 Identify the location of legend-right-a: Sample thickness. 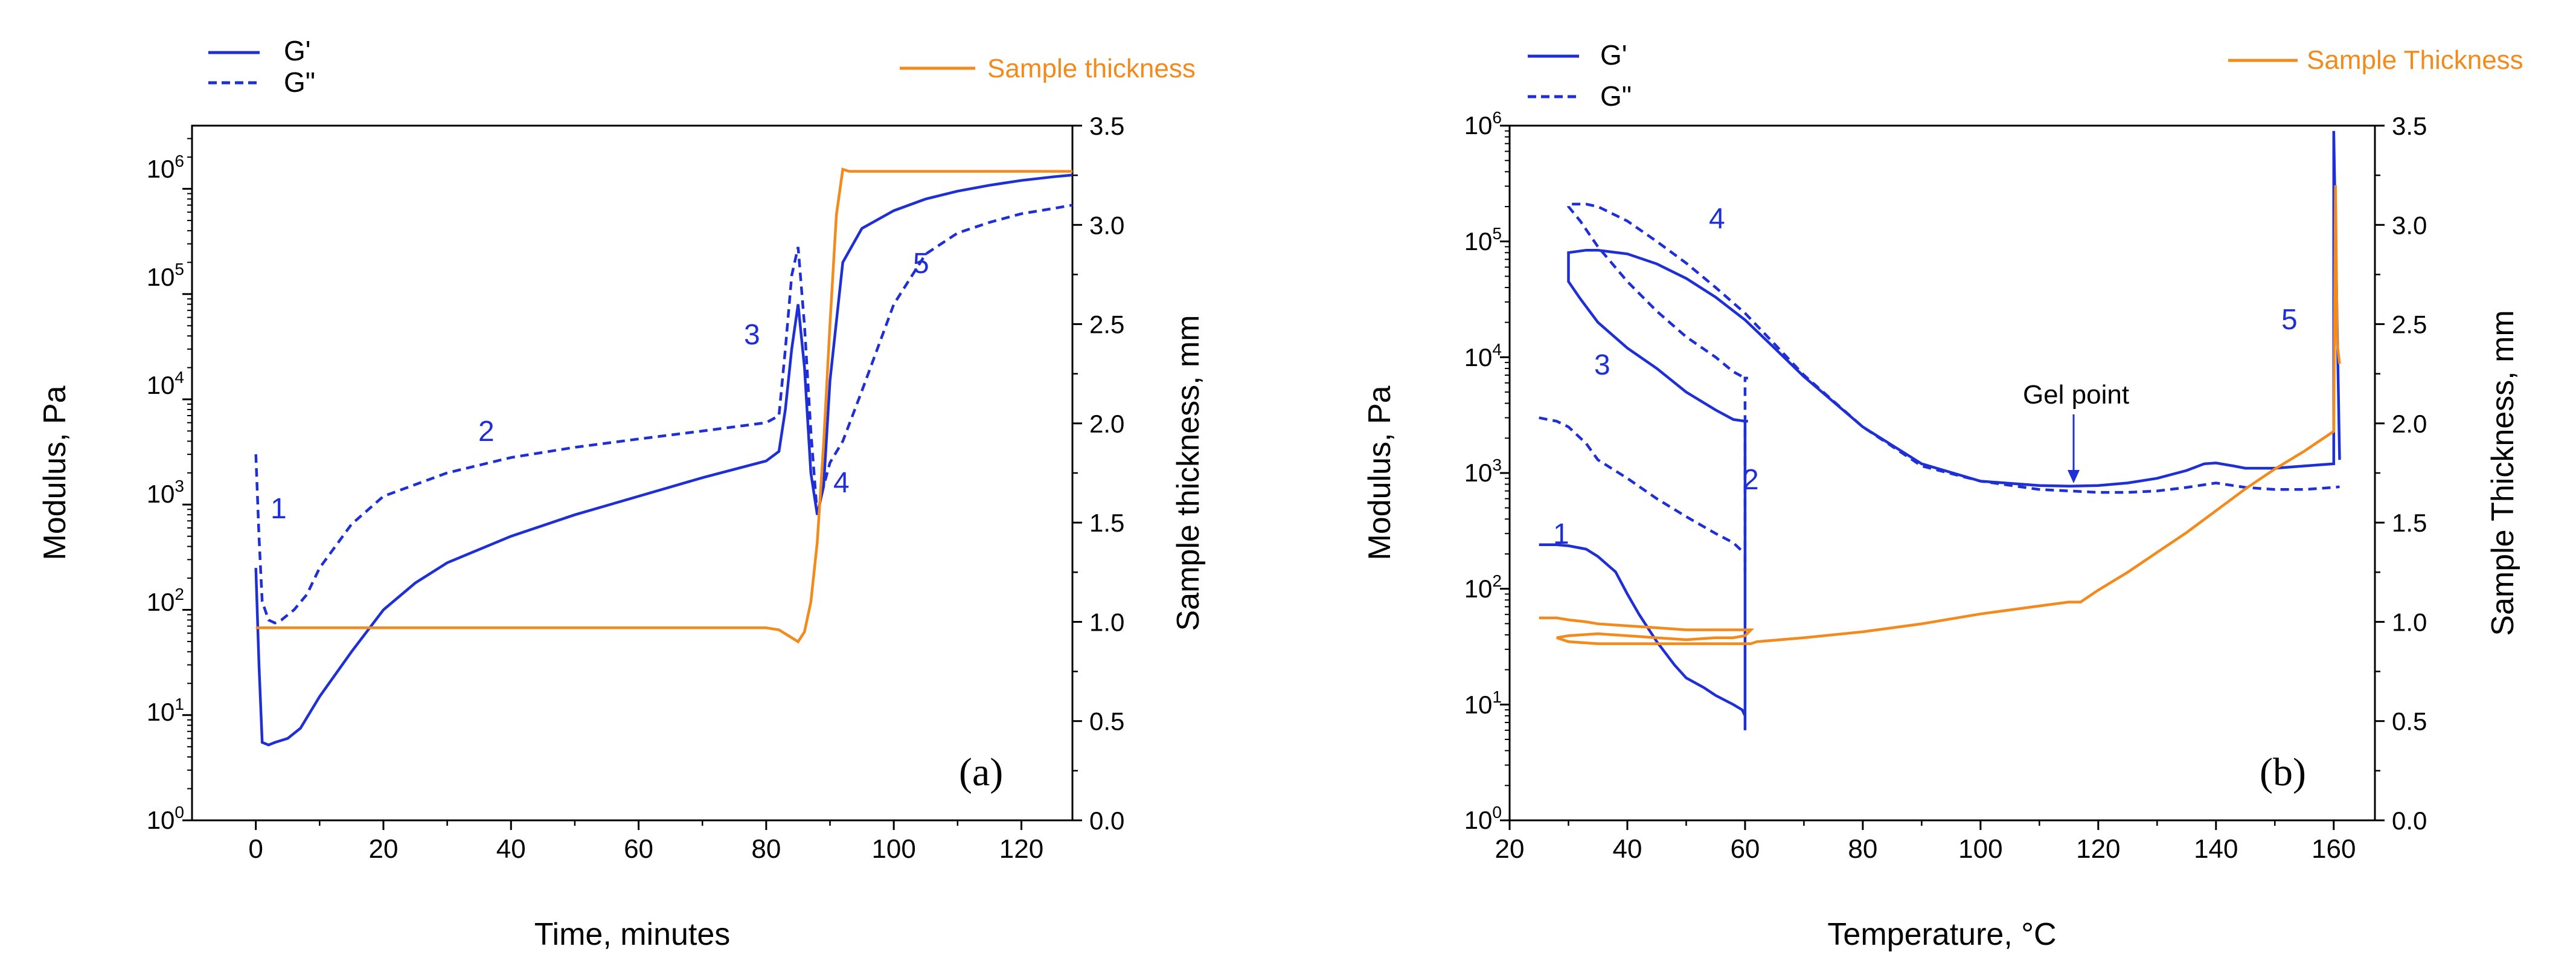
(1048, 68).